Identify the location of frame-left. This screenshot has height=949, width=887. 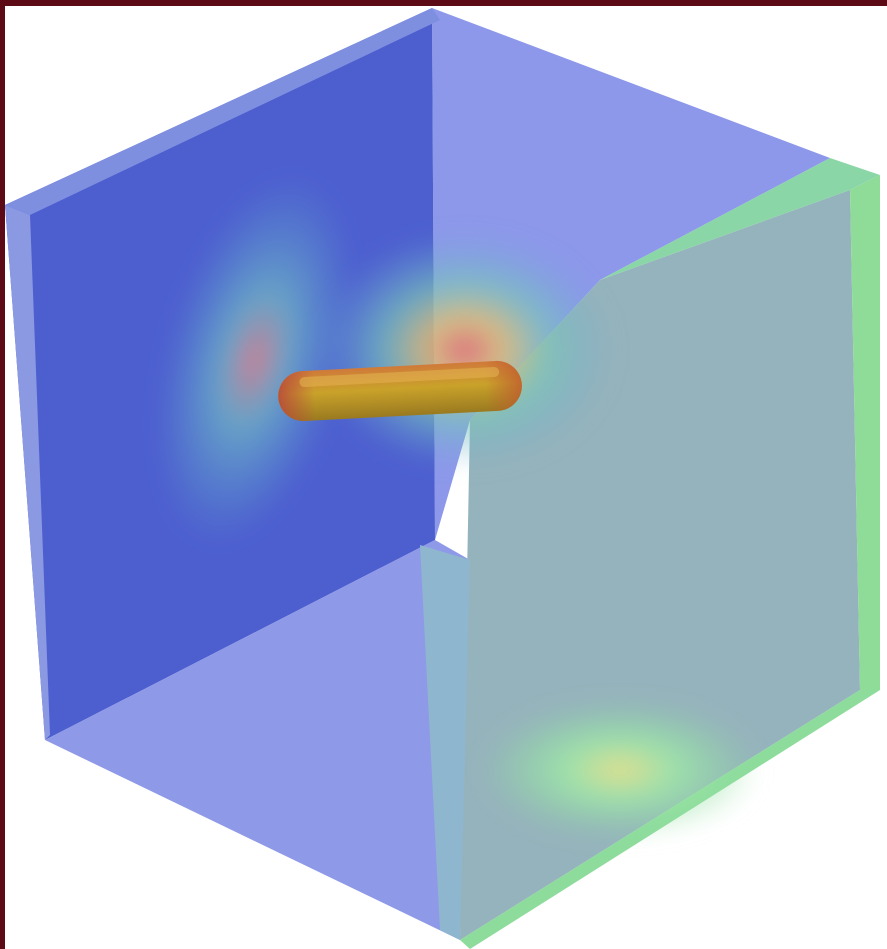
(2, 474).